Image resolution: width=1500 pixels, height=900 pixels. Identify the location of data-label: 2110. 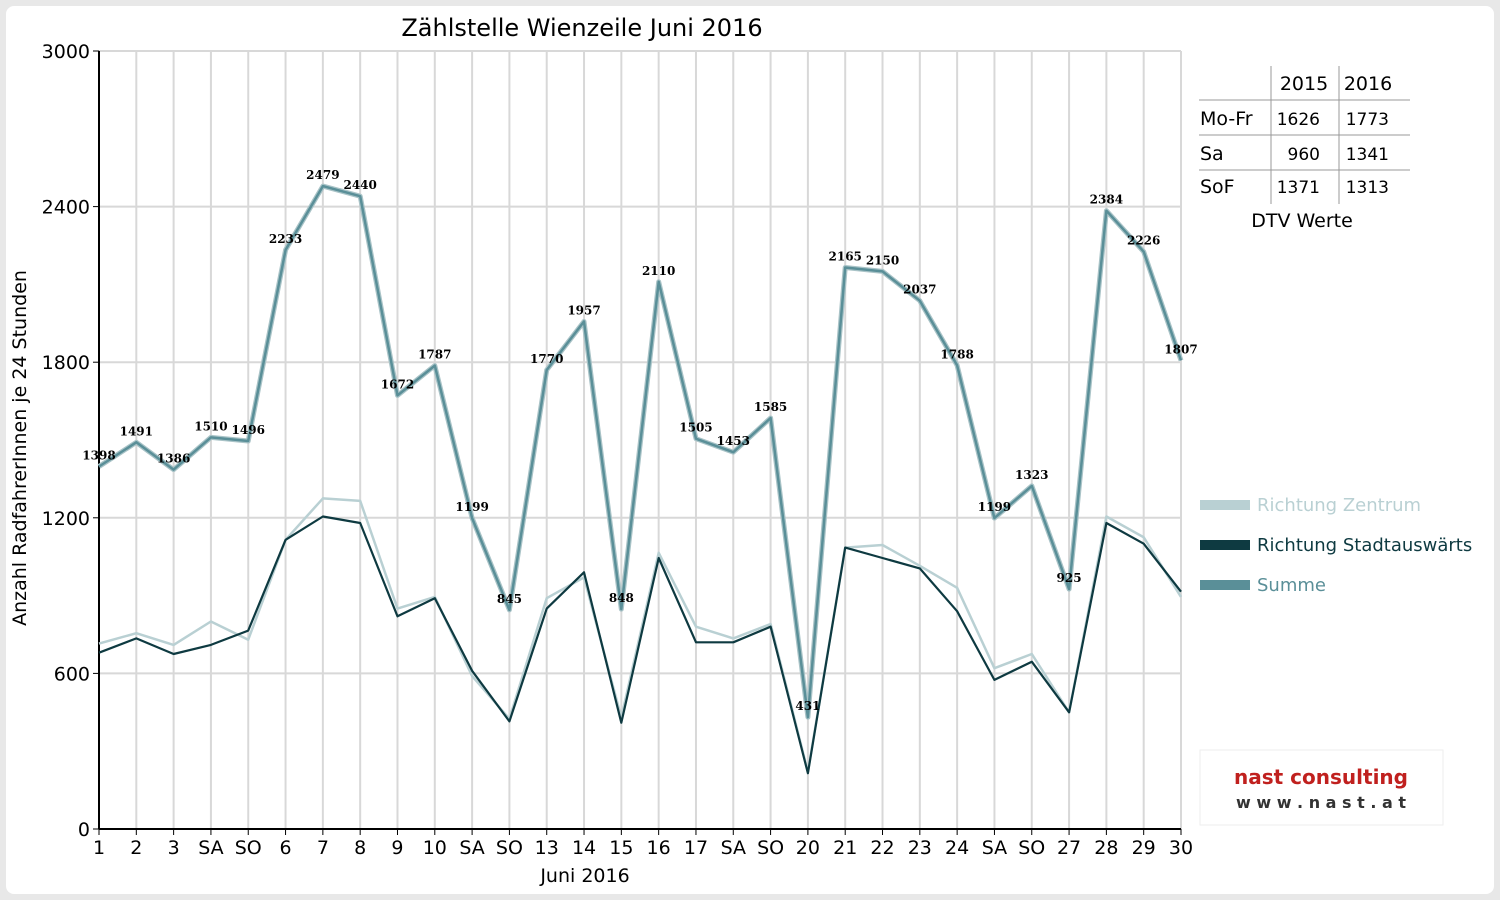
(658, 271).